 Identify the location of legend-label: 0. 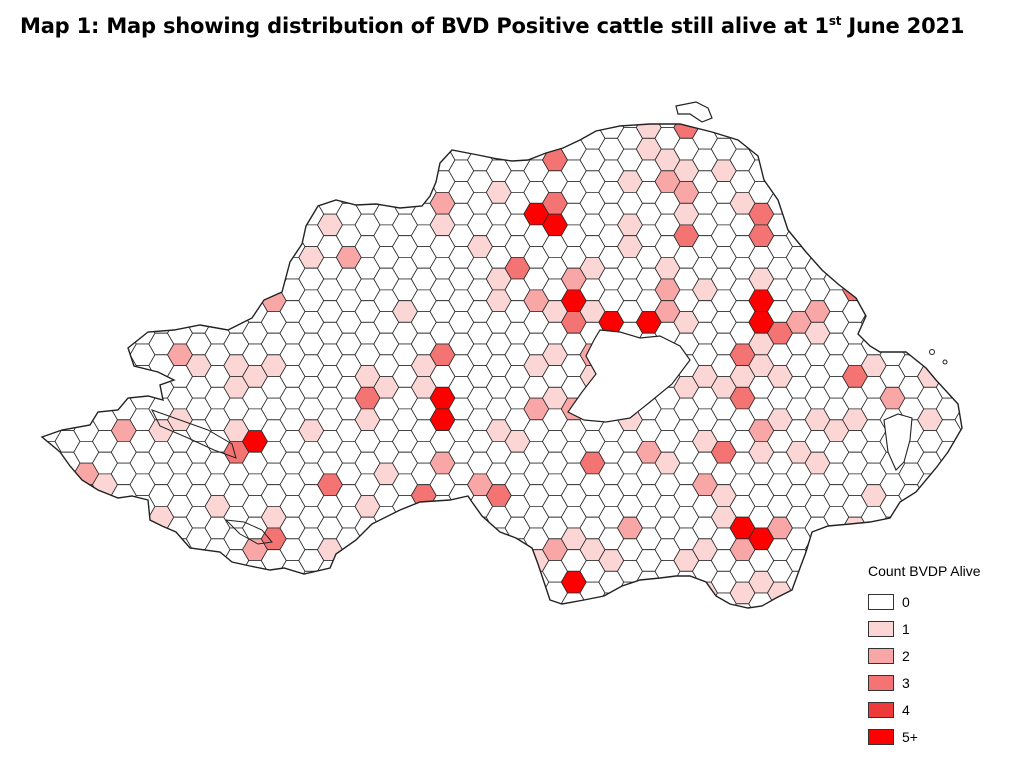
(906, 601).